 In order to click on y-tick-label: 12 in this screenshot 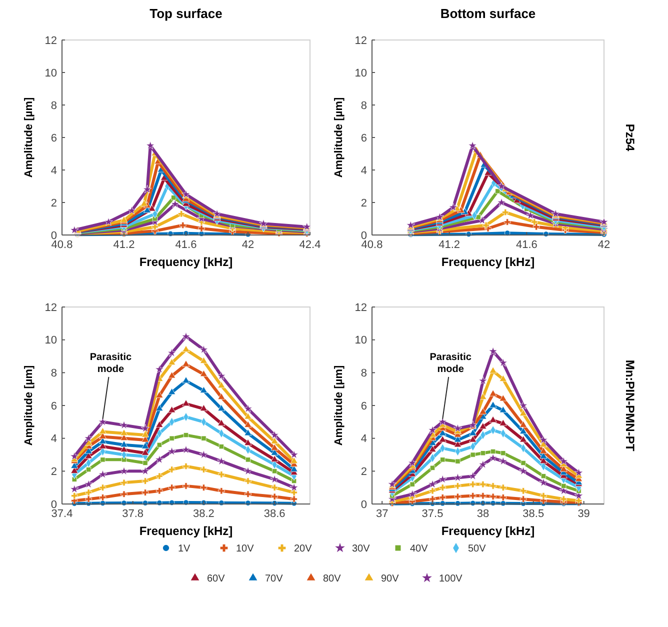, I will do `click(50, 308)`.